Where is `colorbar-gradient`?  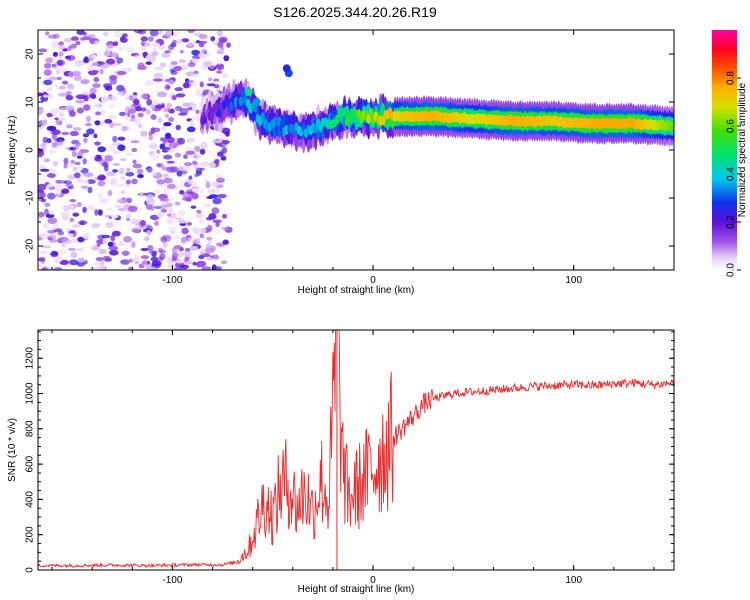 colorbar-gradient is located at coordinates (724, 150).